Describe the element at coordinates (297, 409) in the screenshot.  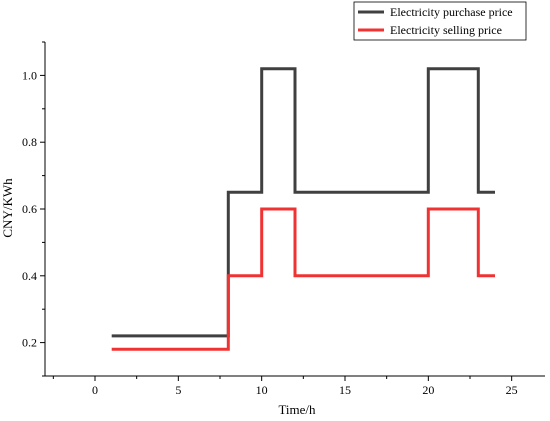
I see `x-axis-label: Time/h` at that location.